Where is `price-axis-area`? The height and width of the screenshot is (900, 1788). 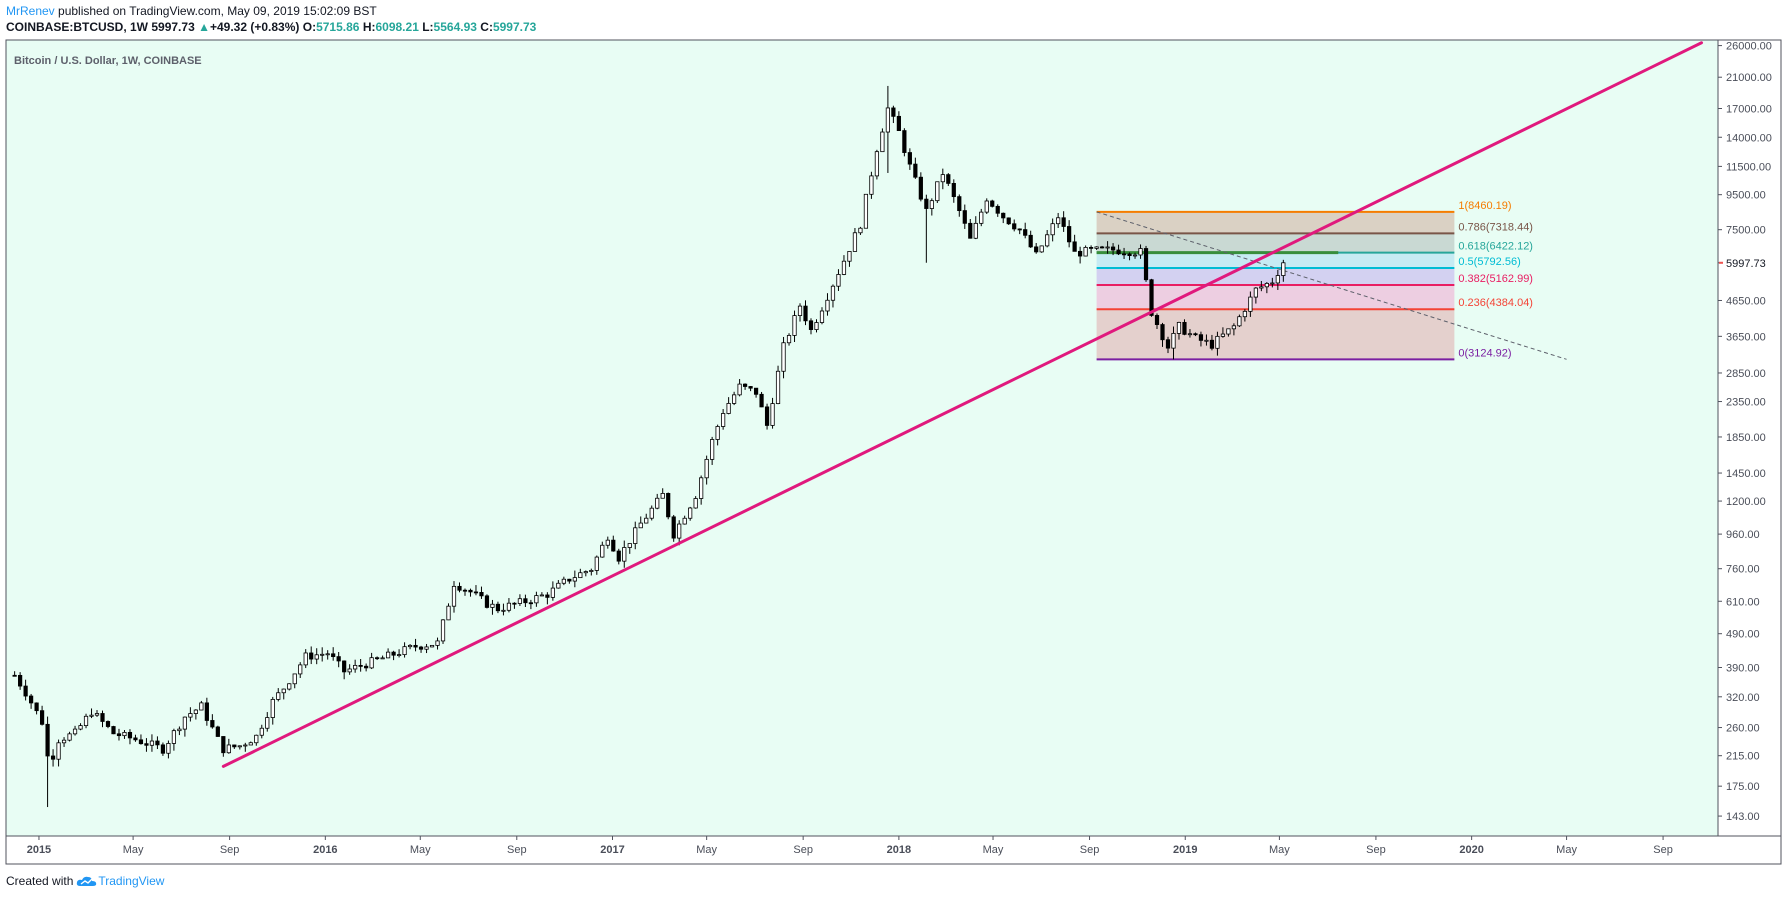 price-axis-area is located at coordinates (1749, 438).